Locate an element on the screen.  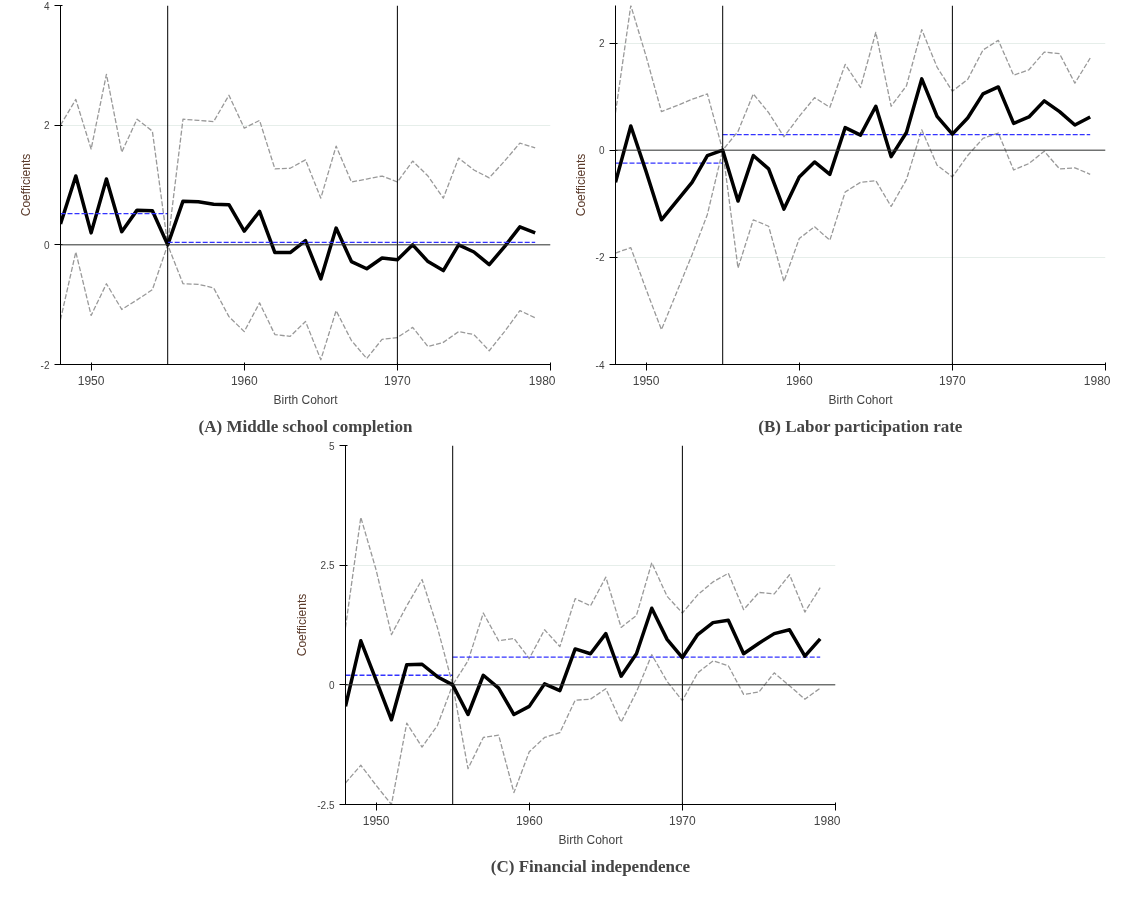
text: (C) Financial independence is located at coordinates (590, 866).